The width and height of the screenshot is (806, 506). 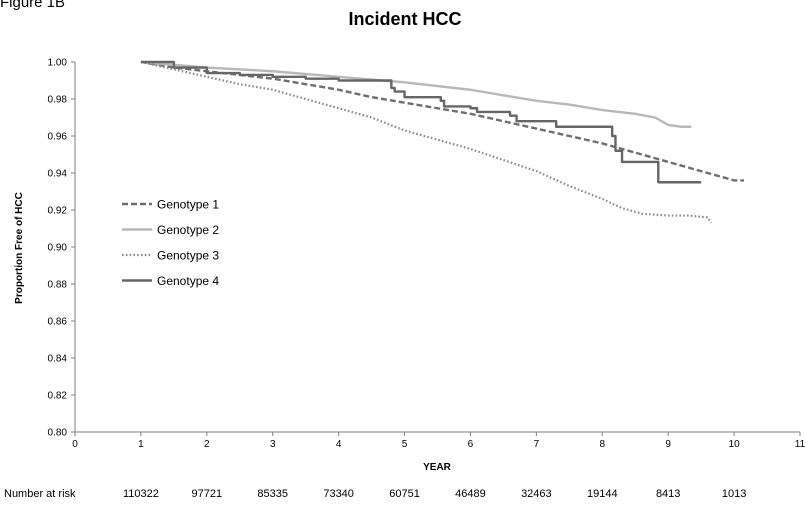 I want to click on y-tick-label: 0.80, so click(x=58, y=433).